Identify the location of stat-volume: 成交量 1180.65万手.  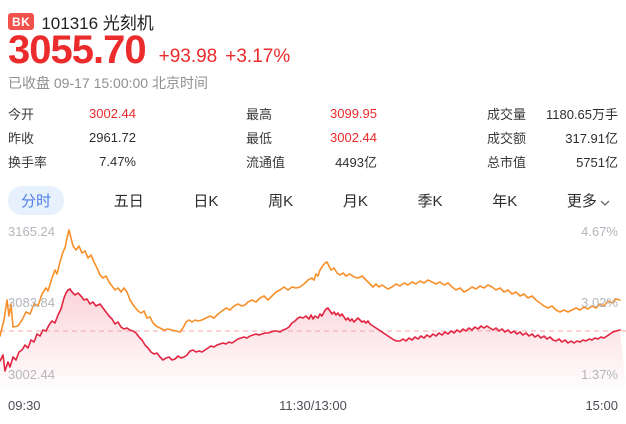
(552, 114).